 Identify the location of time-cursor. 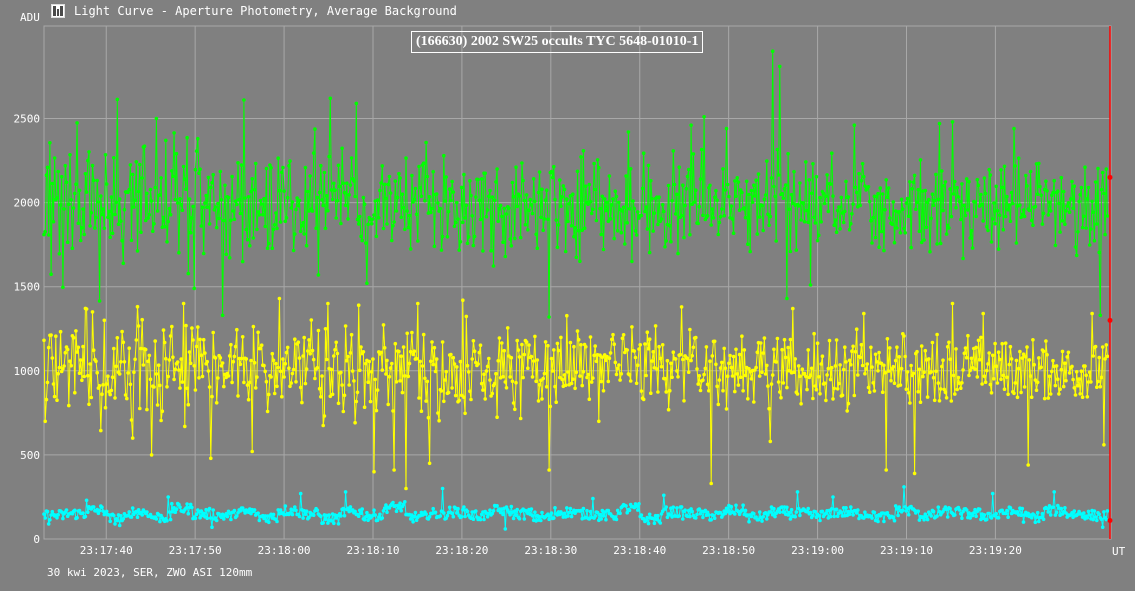
(1110, 282).